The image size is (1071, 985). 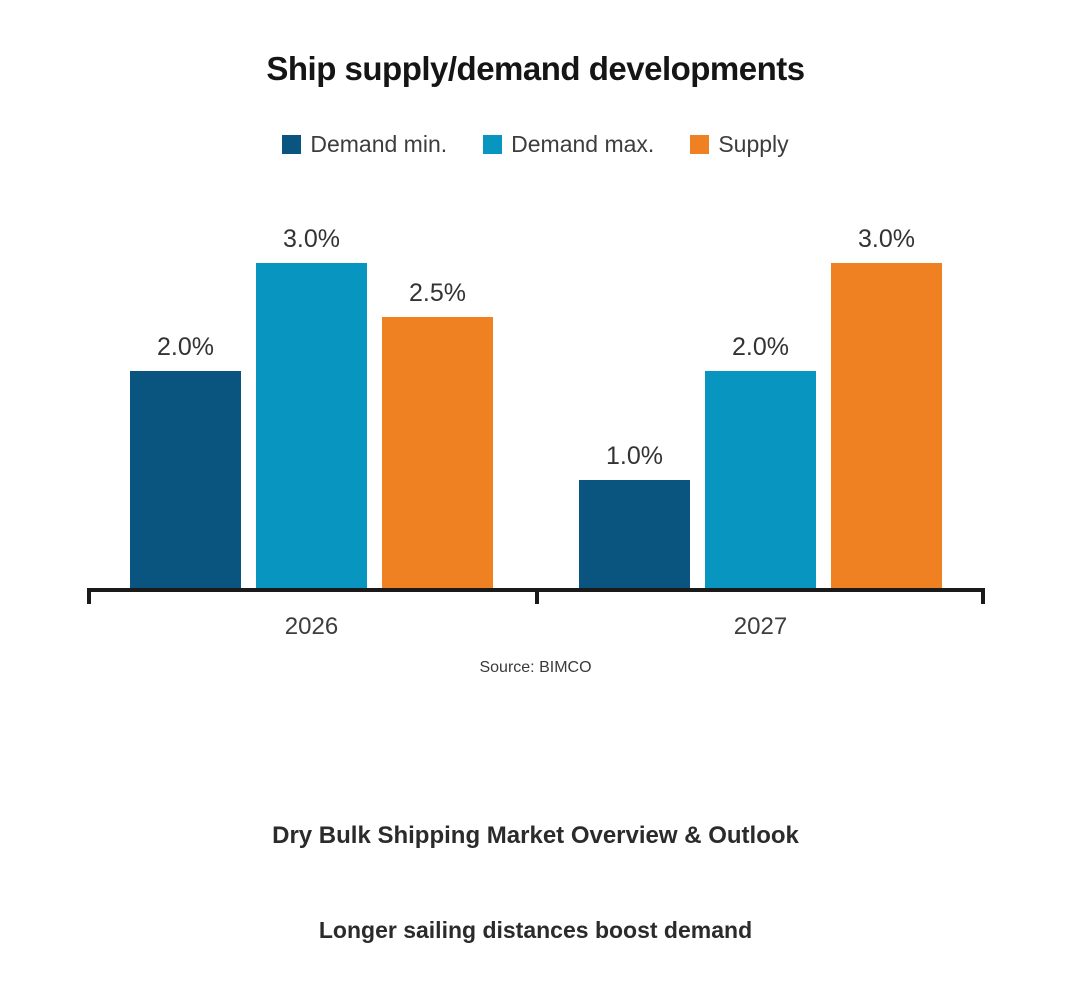 I want to click on bar-0-2026: 2.0%, so click(x=185, y=460).